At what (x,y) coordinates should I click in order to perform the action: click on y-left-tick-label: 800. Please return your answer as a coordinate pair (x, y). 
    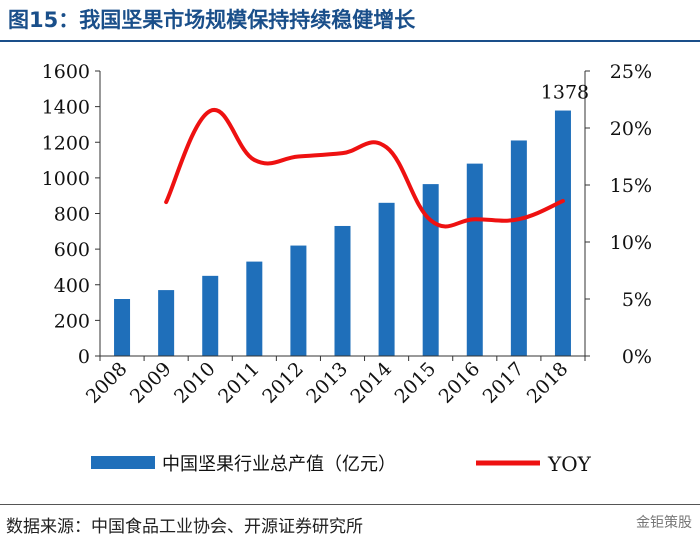
    Looking at the image, I should click on (72, 215).